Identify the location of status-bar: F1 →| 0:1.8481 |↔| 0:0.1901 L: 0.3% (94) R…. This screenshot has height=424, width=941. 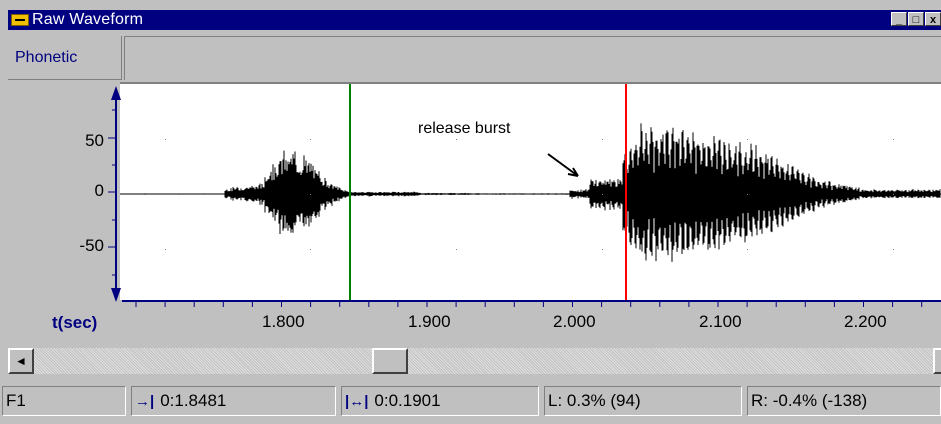
(470, 401).